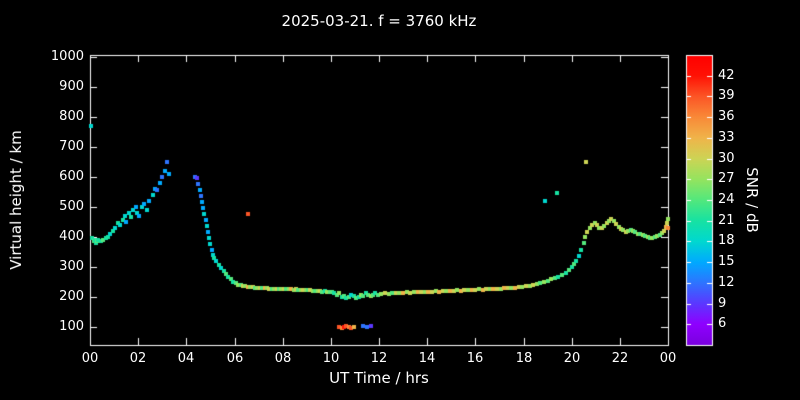 The height and width of the screenshot is (400, 800). I want to click on x-tick-label: 22, so click(620, 358).